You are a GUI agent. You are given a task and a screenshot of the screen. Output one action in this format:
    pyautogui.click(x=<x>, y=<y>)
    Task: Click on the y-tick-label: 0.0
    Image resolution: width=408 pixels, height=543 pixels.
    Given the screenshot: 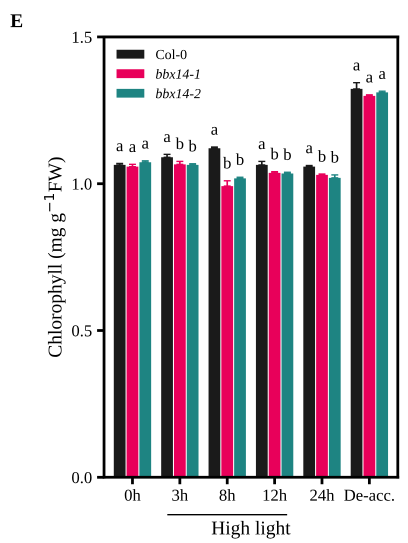 What is the action you would take?
    pyautogui.click(x=82, y=478)
    